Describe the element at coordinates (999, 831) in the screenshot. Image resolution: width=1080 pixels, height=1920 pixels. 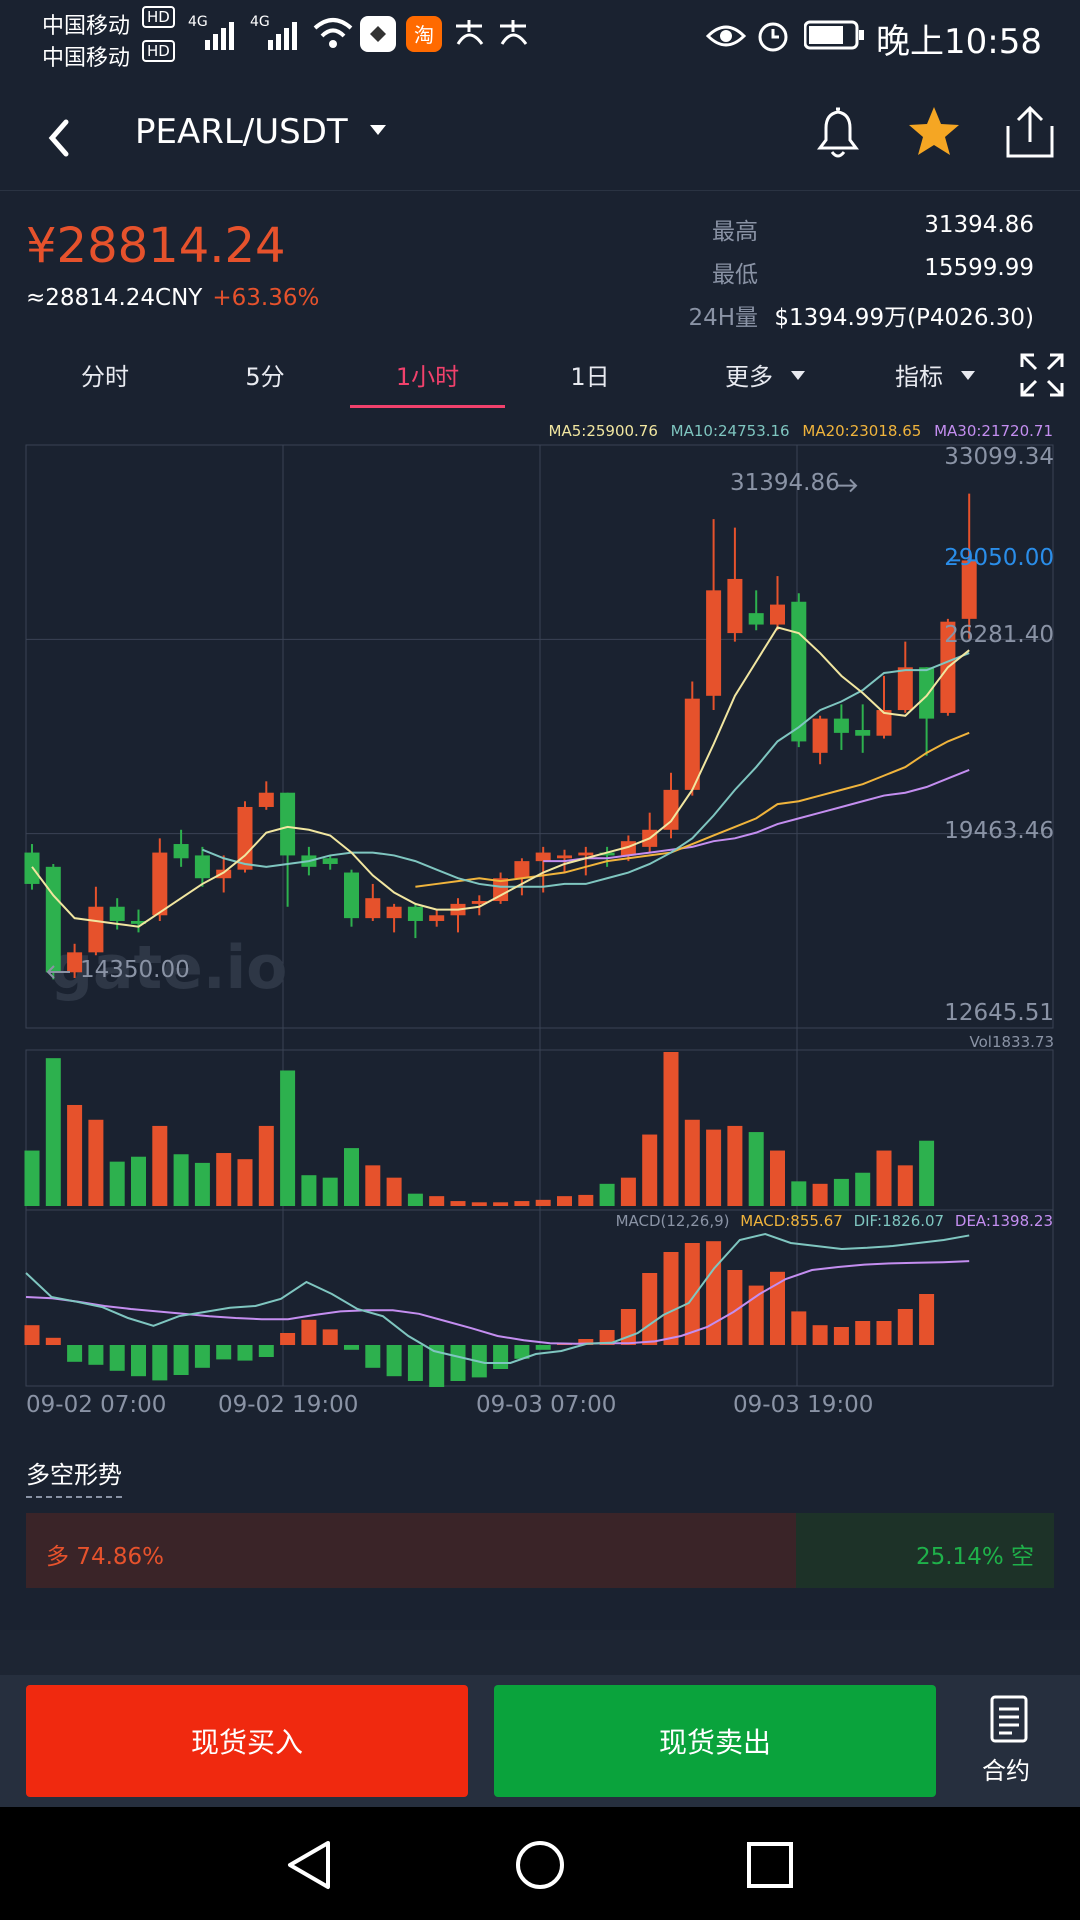
I see `y-tick-label: 19463.46` at that location.